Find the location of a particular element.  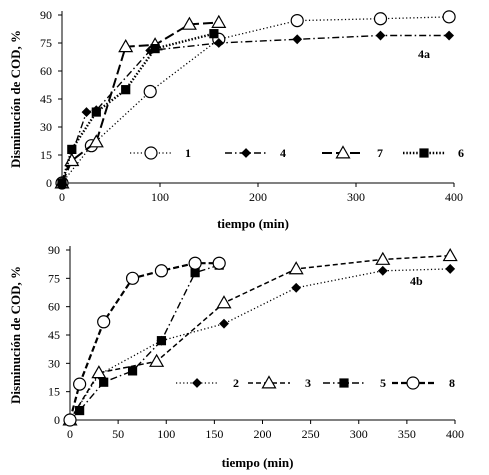

legend-label: 4 is located at coordinates (283, 153).